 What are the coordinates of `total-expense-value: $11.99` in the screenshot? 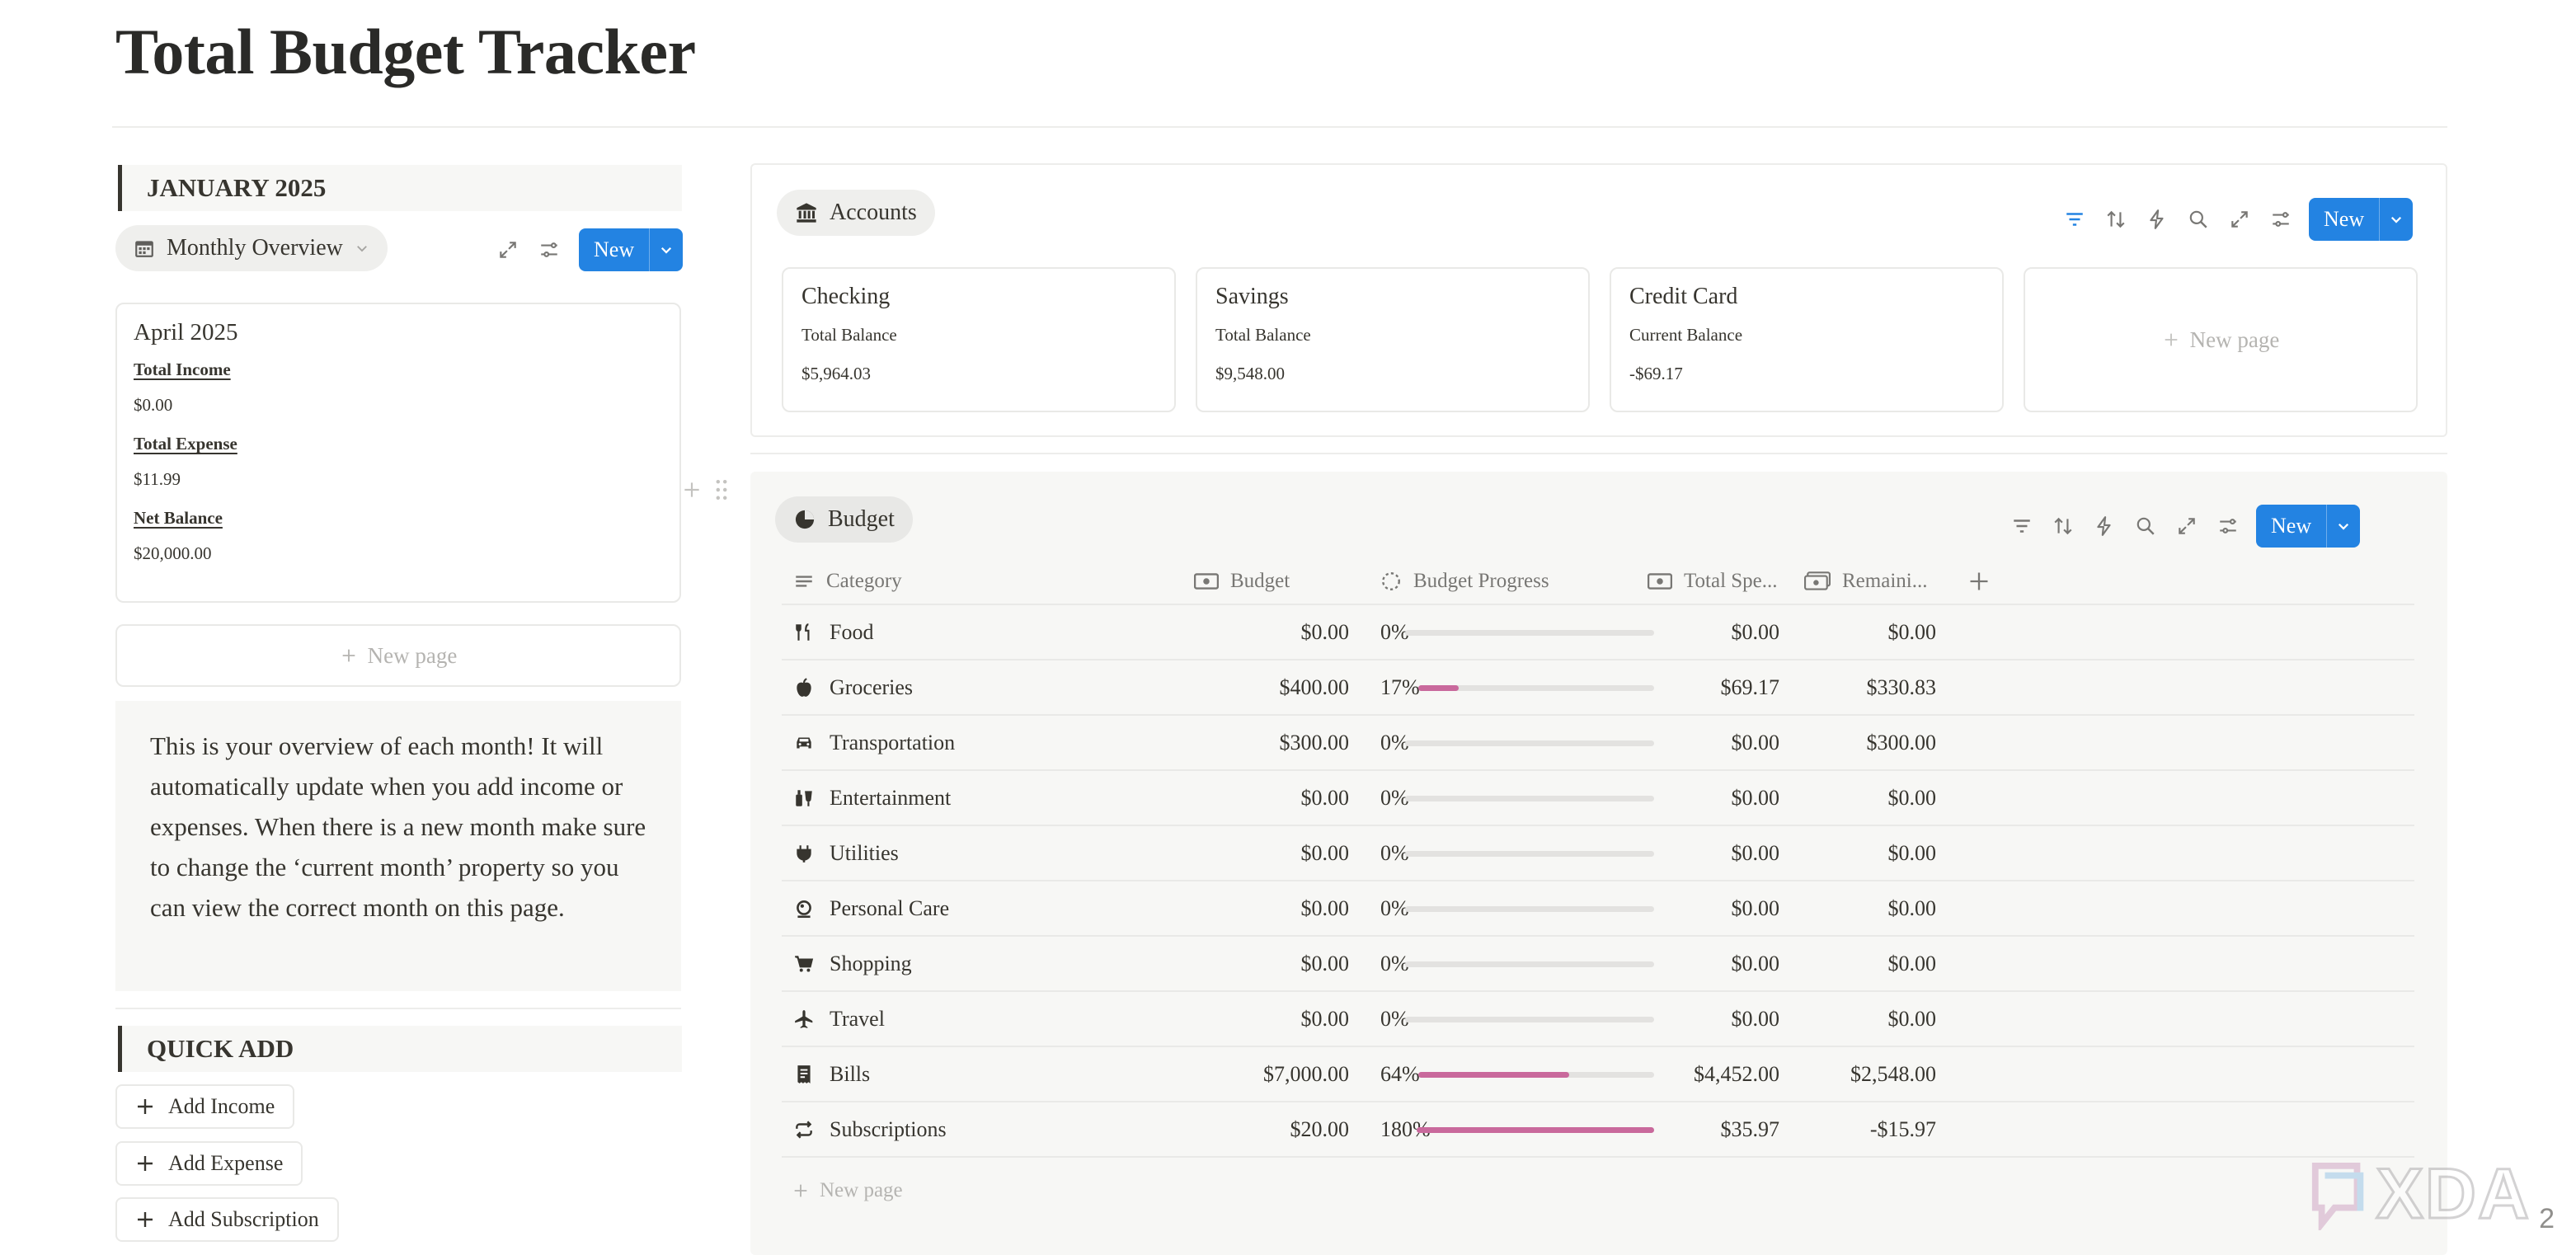 It's located at (157, 479).